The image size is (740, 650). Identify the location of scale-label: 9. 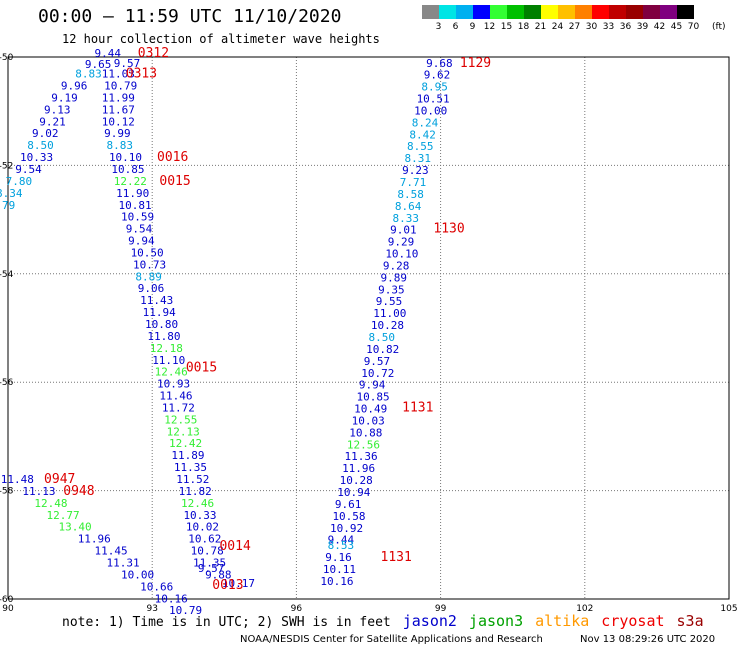
(472, 27).